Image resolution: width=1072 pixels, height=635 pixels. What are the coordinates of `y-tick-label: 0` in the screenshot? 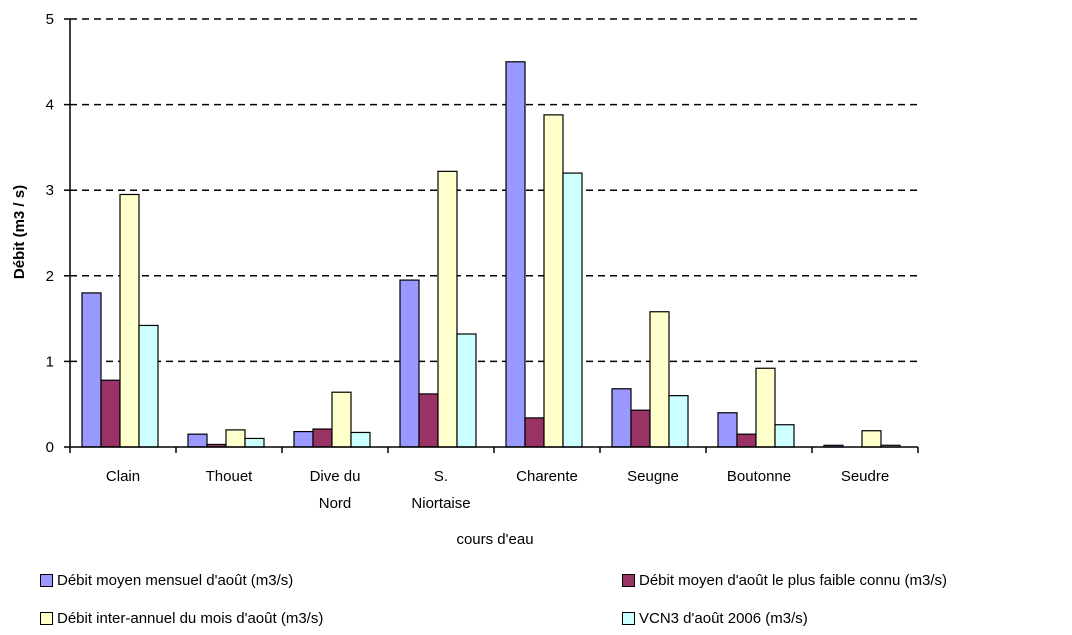 It's located at (50, 447).